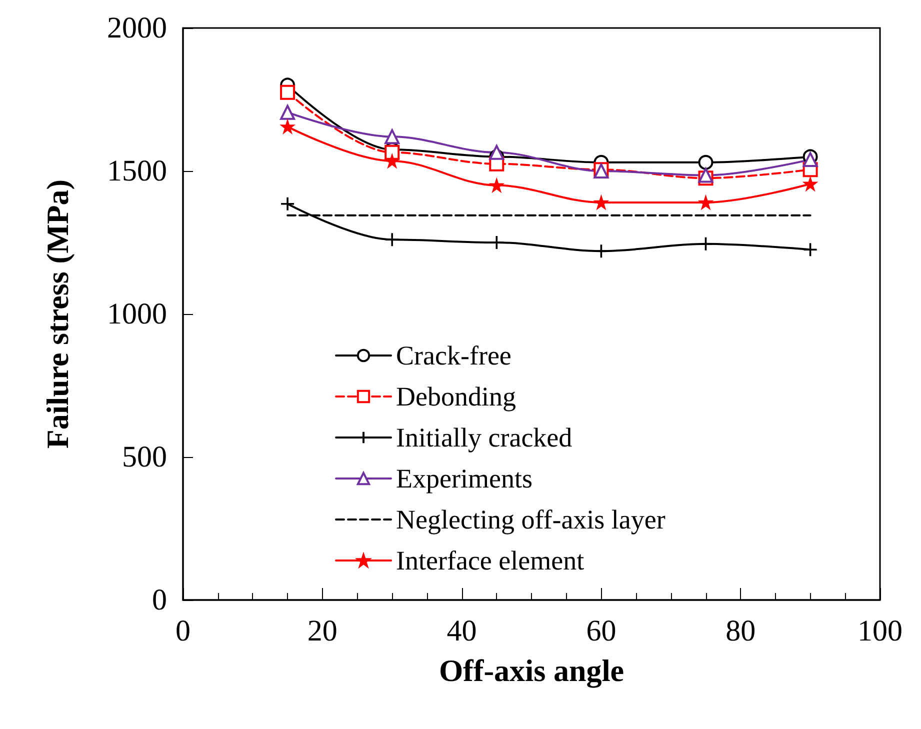  What do you see at coordinates (601, 631) in the screenshot?
I see `x-tick-label: 60` at bounding box center [601, 631].